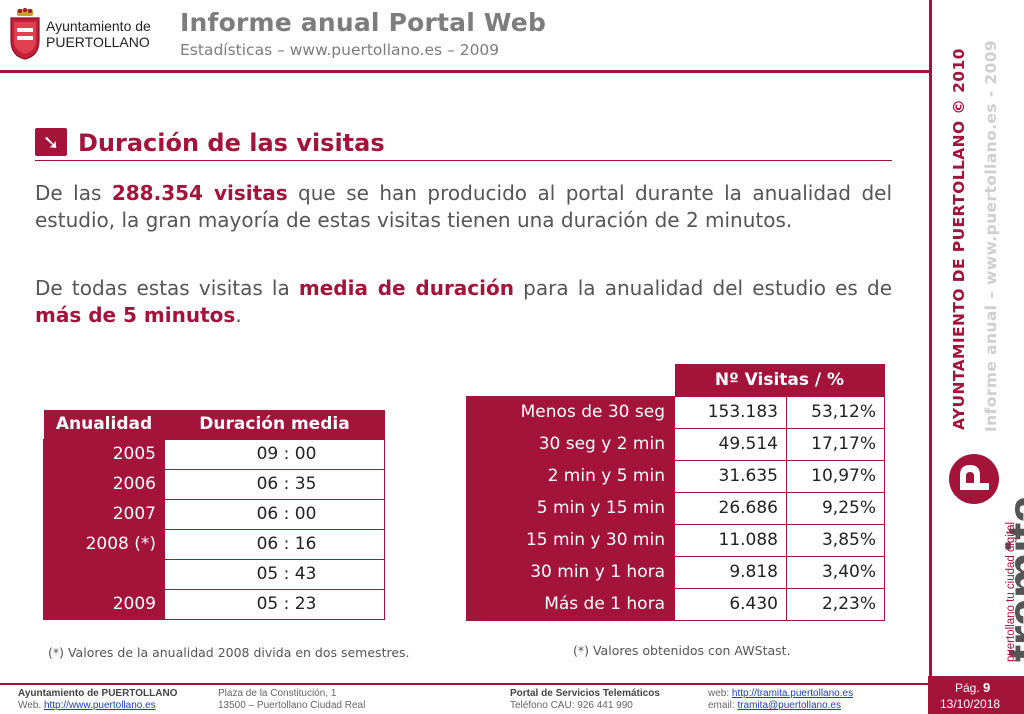 This screenshot has height=714, width=1024. What do you see at coordinates (104, 604) in the screenshot?
I see `year-cell: 2009` at bounding box center [104, 604].